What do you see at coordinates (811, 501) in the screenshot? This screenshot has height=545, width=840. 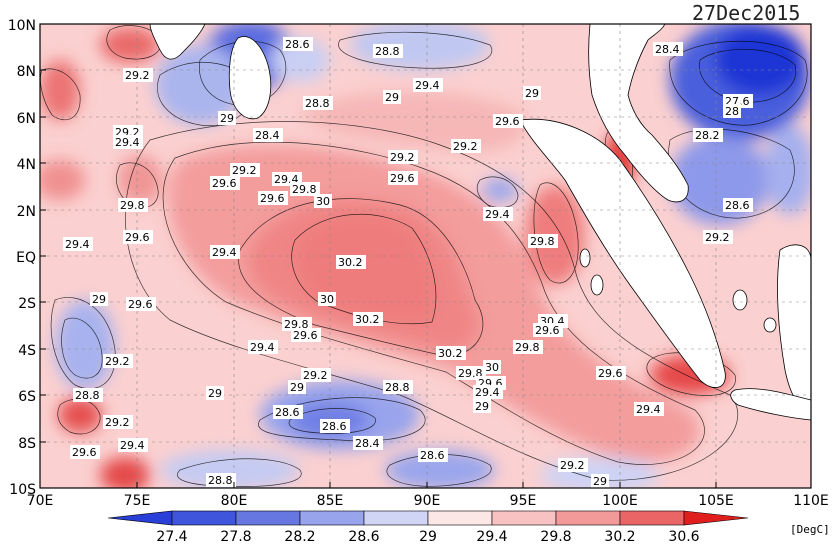 I see `lon-tick-label: 110E` at bounding box center [811, 501].